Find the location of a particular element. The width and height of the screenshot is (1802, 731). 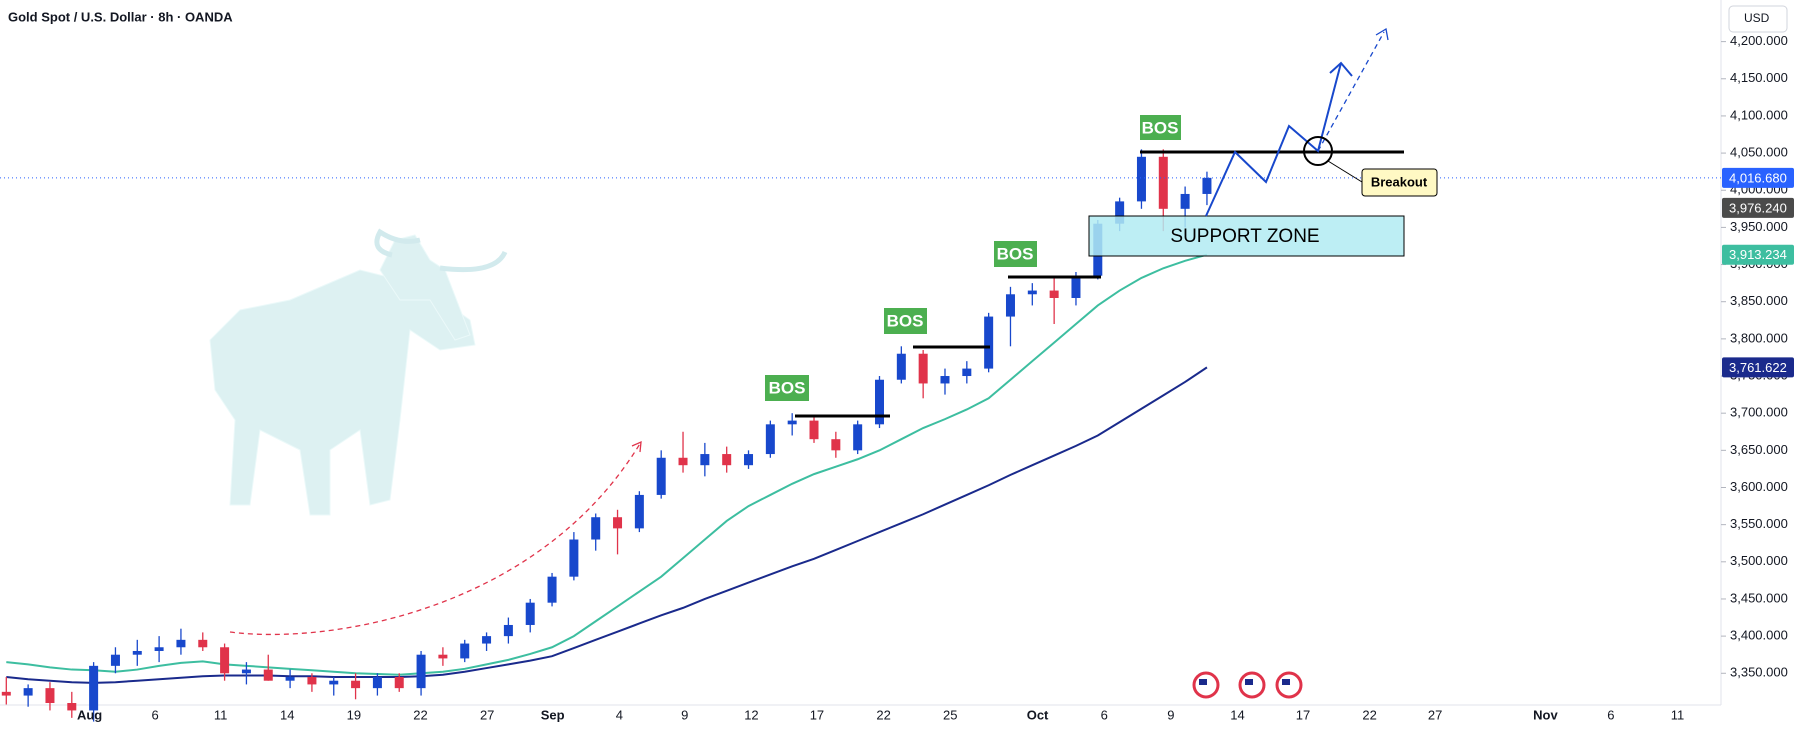

bull-illustration is located at coordinates (358, 372).